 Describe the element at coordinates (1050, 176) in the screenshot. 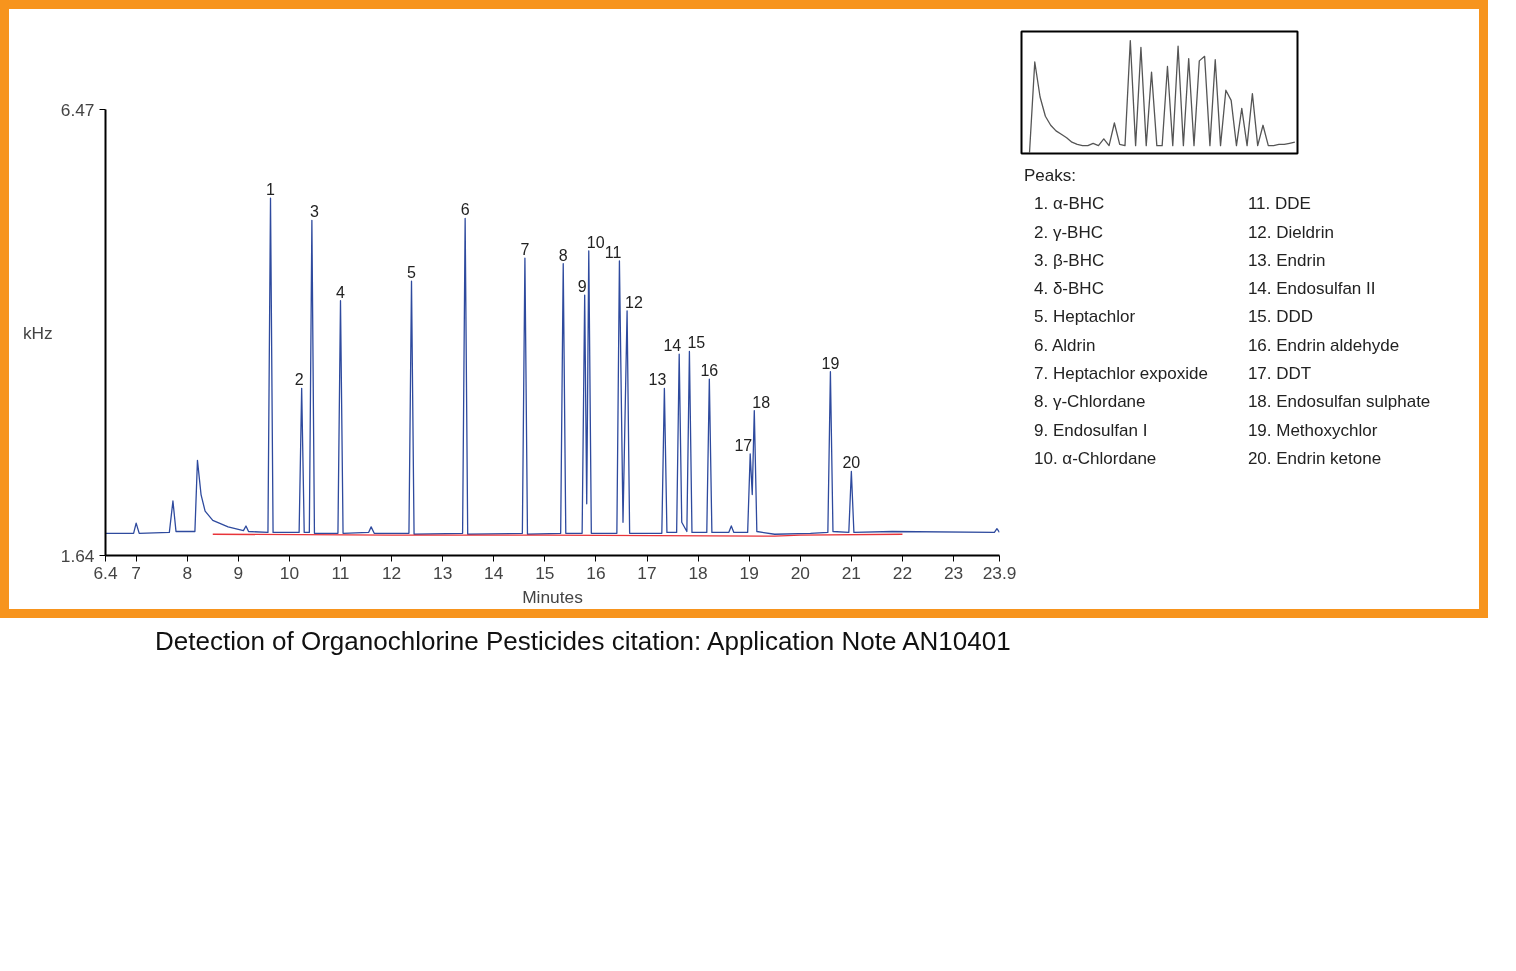

I see `text: Peaks:` at that location.